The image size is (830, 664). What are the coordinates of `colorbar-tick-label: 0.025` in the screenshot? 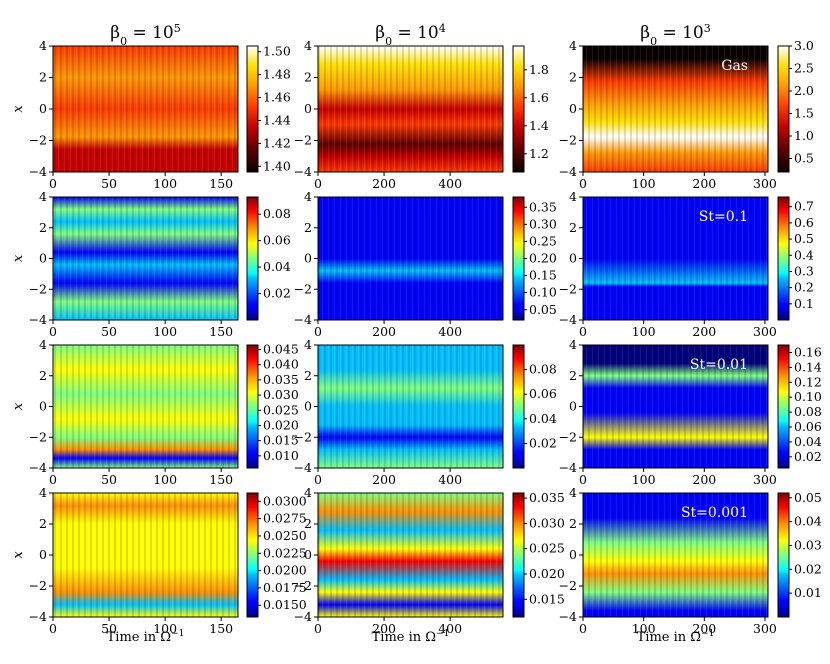 It's located at (547, 548).